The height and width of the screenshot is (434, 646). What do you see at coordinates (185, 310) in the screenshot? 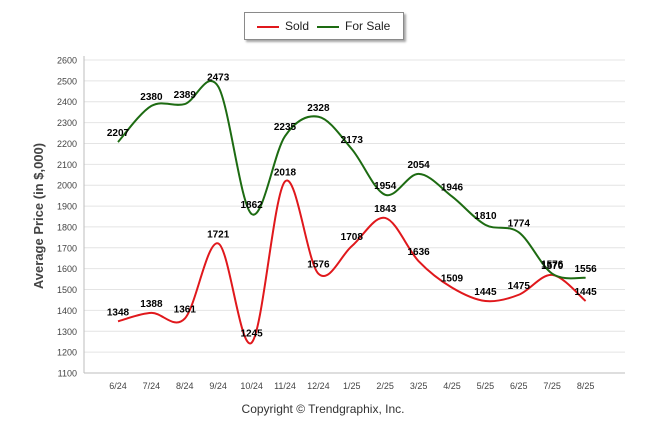
I see `data-label-sold: 1361` at bounding box center [185, 310].